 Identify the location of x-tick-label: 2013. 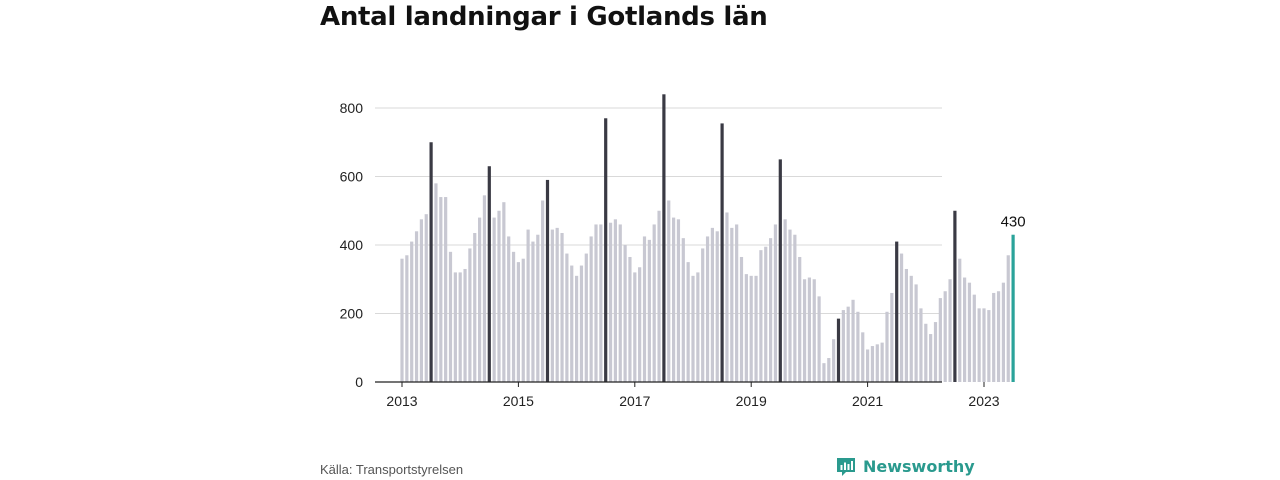
(401, 401).